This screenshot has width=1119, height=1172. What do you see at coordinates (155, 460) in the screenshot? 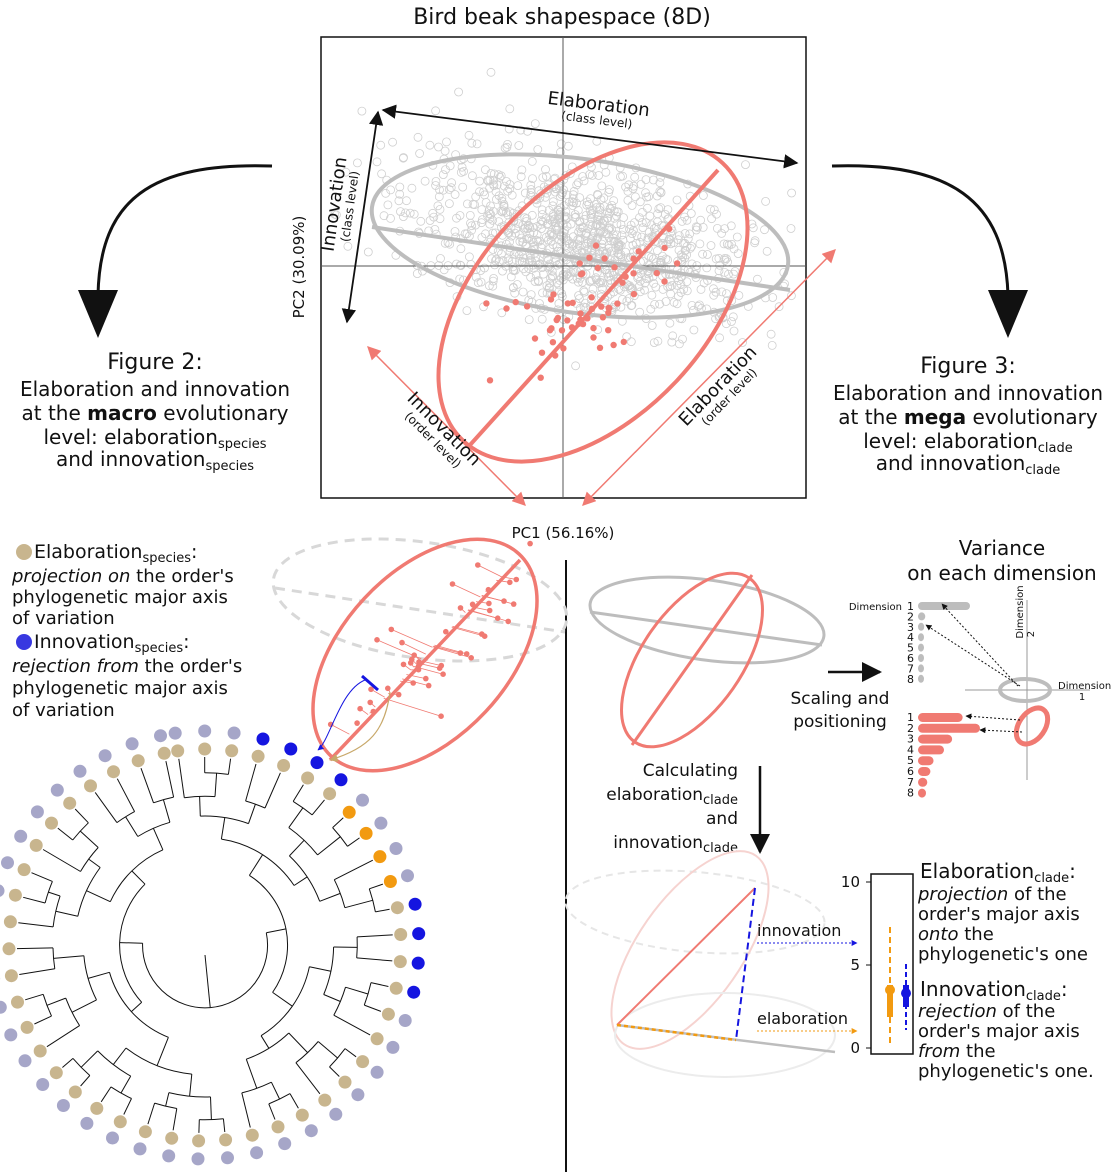
I see `figure2-line4: and innovationspecies` at bounding box center [155, 460].